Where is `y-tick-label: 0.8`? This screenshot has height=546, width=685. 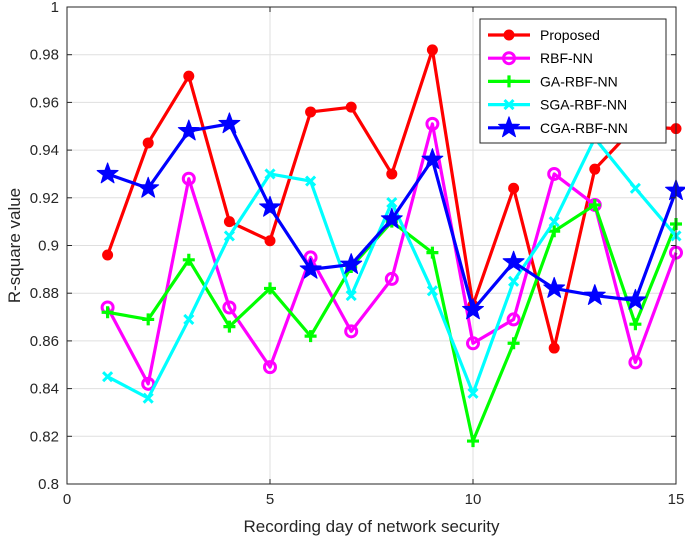
y-tick-label: 0.8 is located at coordinates (48, 484).